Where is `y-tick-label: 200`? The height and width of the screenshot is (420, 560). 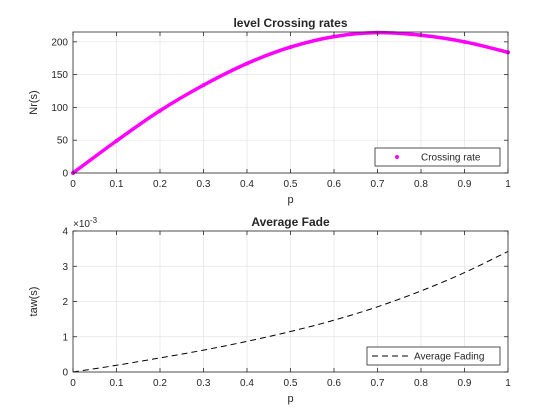 y-tick-label: 200 is located at coordinates (59, 42).